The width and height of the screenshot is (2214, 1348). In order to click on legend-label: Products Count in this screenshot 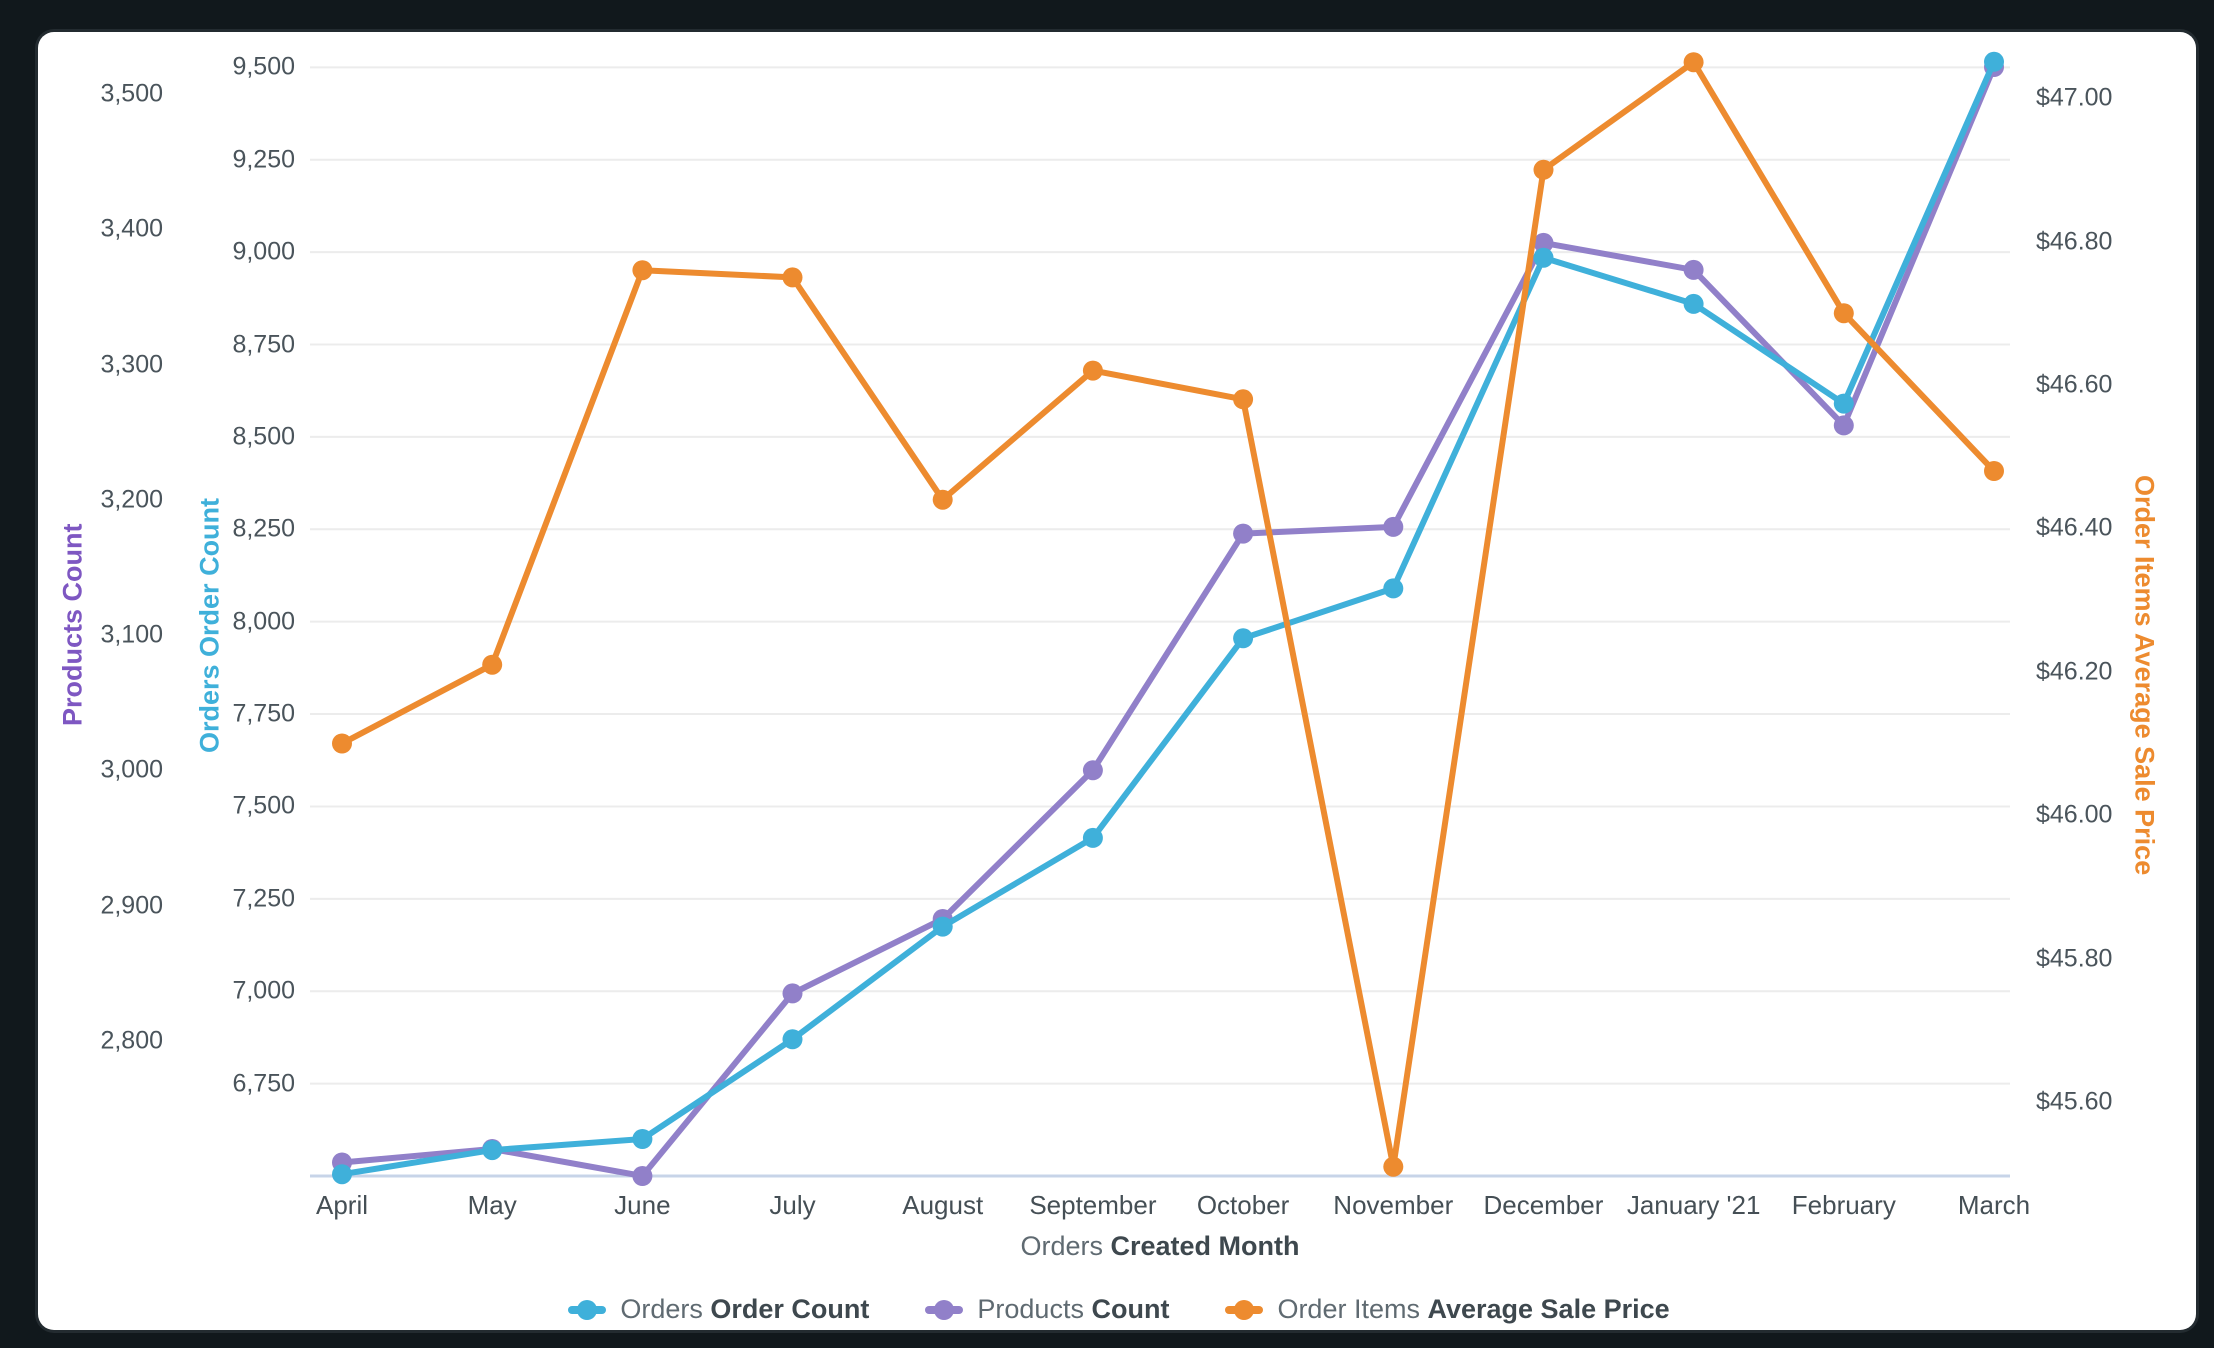, I will do `click(1073, 1309)`.